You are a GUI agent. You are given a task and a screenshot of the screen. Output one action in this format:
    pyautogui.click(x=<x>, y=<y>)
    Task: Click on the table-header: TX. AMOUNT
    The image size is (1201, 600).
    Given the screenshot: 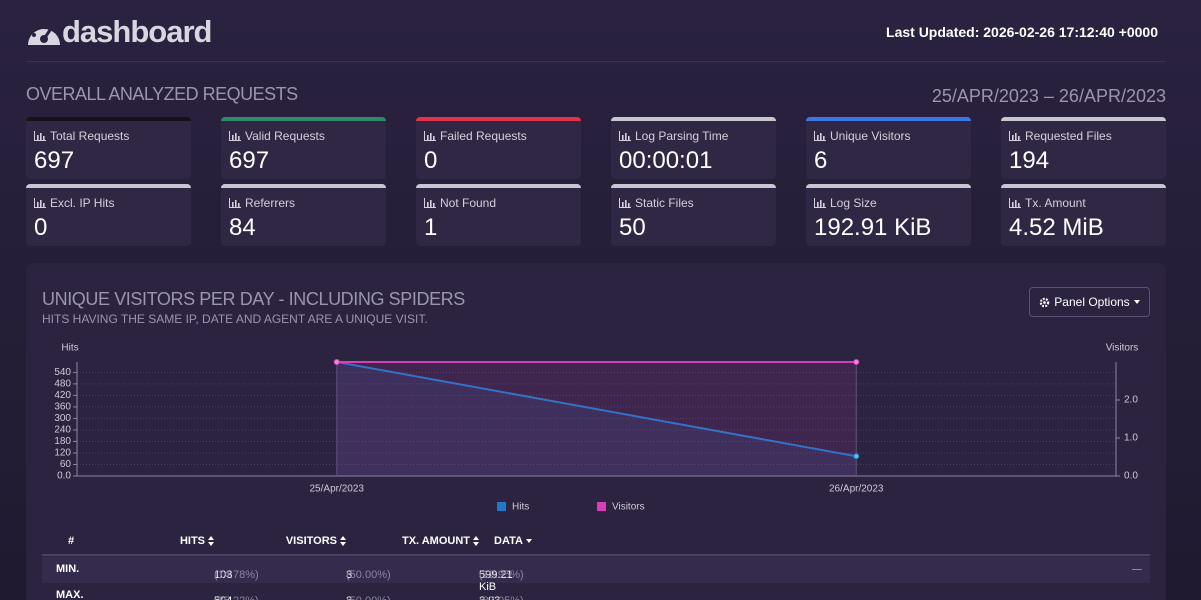 What is the action you would take?
    pyautogui.click(x=440, y=541)
    